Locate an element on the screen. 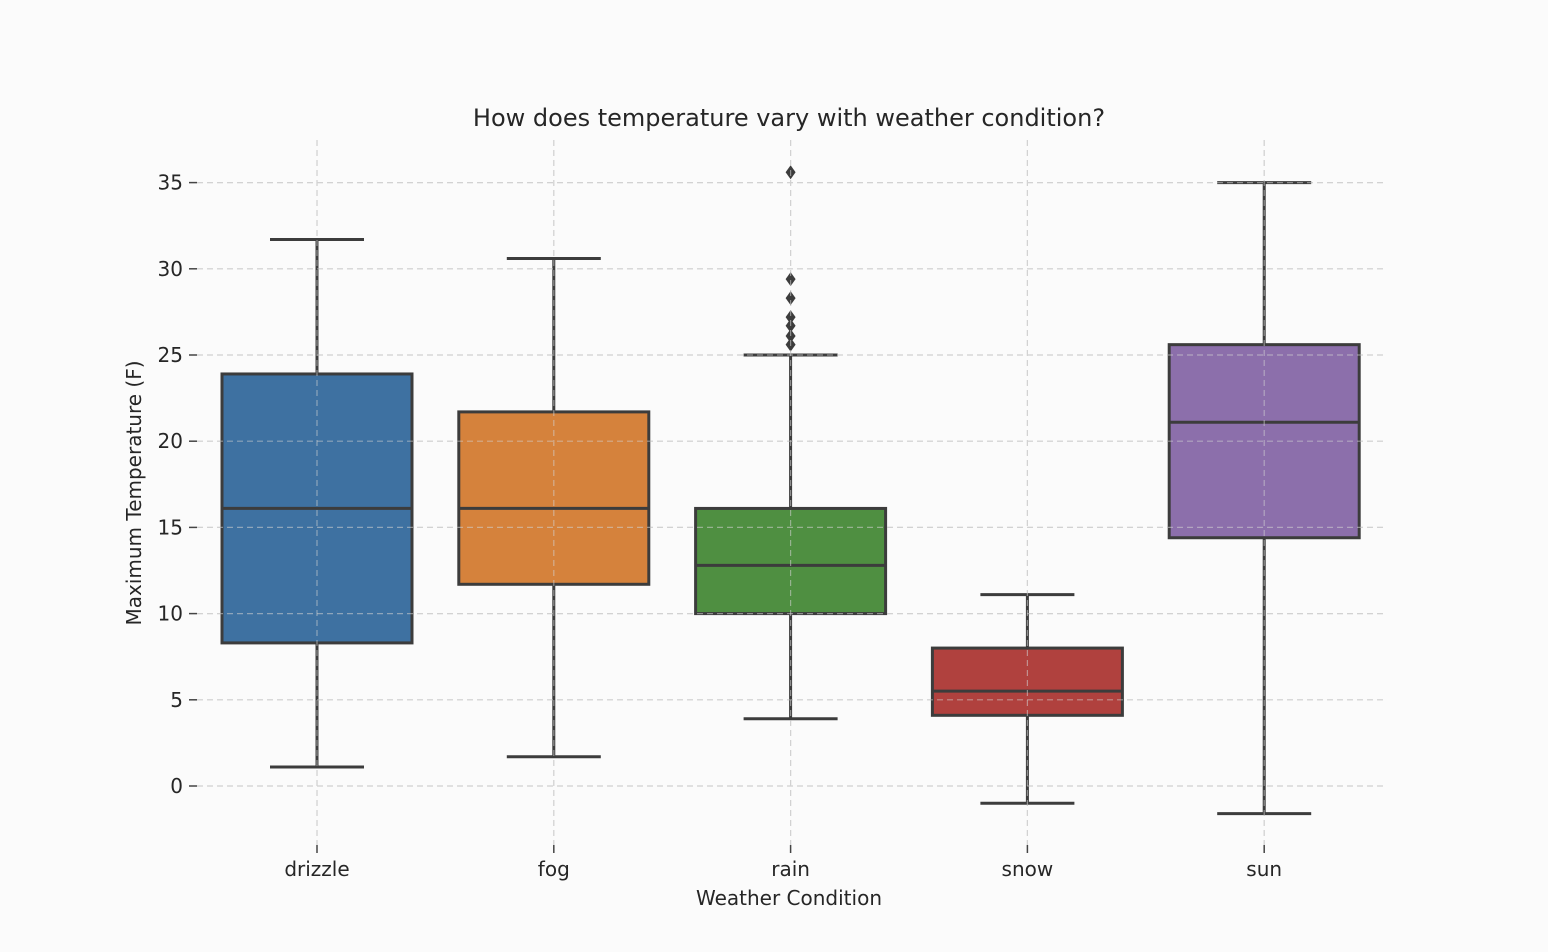 The image size is (1548, 952). y-tick-label: 35 is located at coordinates (170, 183).